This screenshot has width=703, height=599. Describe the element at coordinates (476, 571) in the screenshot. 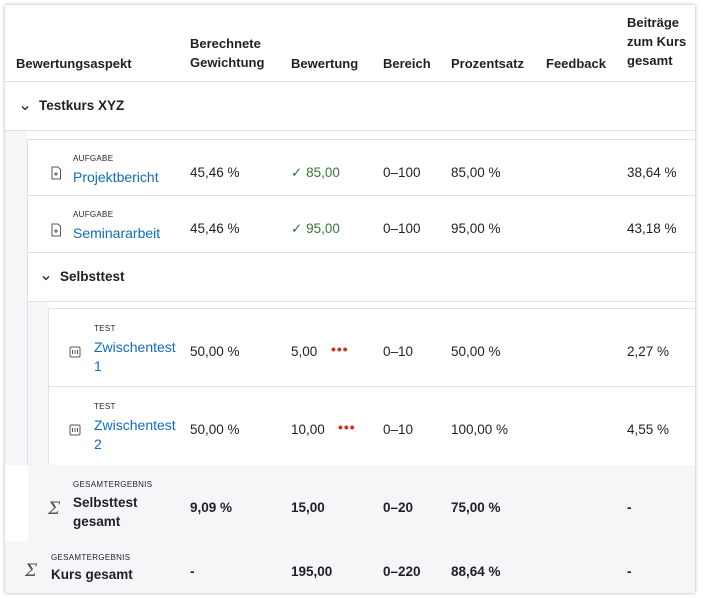

I see `total-percent: 88,64 %` at that location.